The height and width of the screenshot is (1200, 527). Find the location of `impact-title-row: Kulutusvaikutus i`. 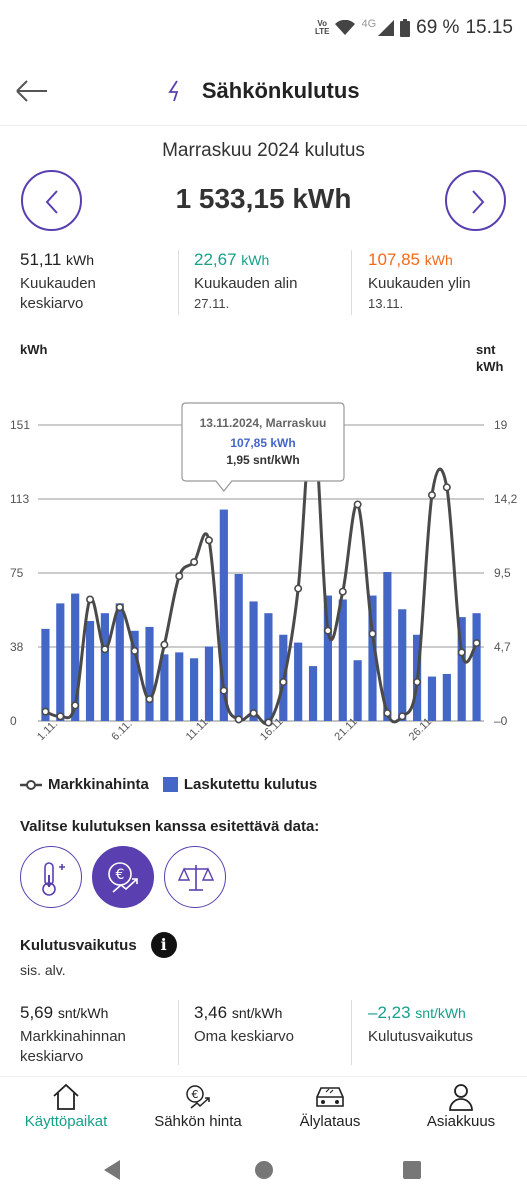

impact-title-row: Kulutusvaikutus i is located at coordinates (98, 945).